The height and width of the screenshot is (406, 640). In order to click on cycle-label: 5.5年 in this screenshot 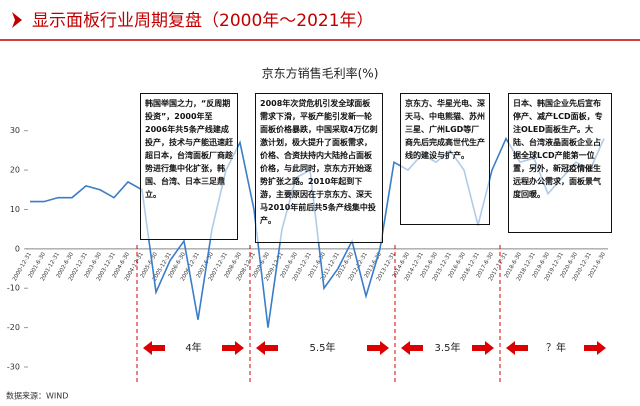, I will do `click(323, 347)`.